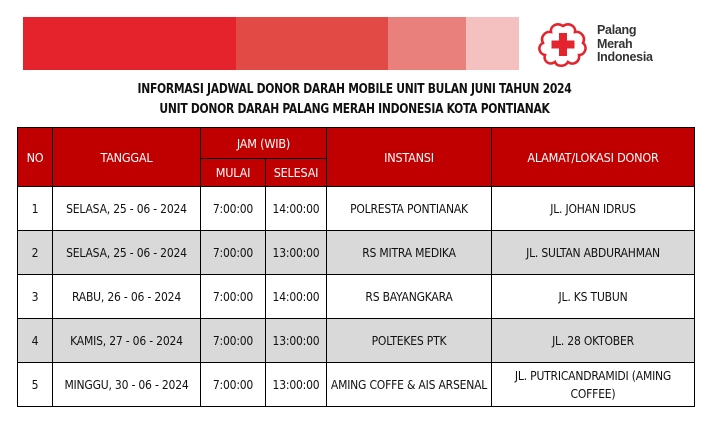 Image resolution: width=709 pixels, height=427 pixels. Describe the element at coordinates (35, 252) in the screenshot. I see `cell-no: 2` at that location.